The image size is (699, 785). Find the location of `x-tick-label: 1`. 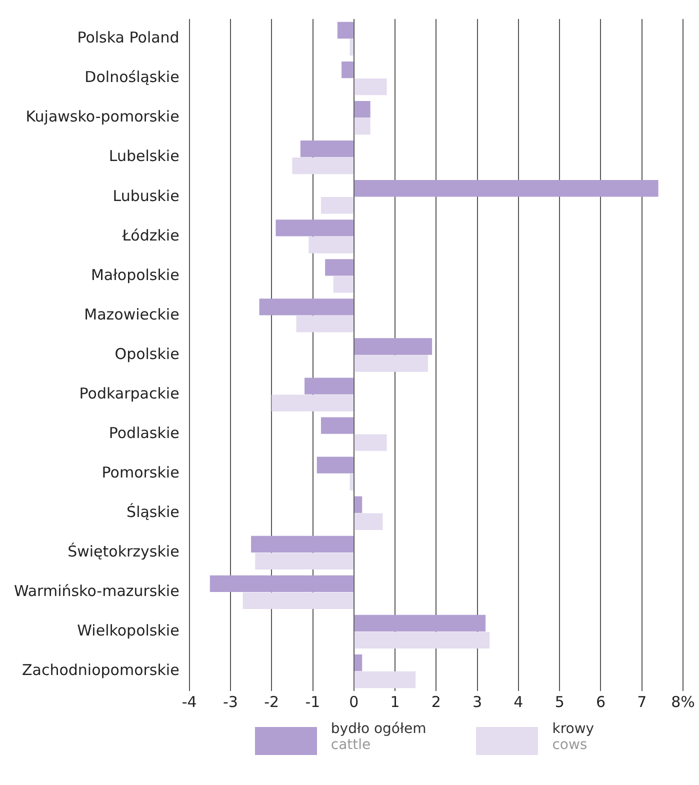

x-tick-label: 1 is located at coordinates (395, 701).